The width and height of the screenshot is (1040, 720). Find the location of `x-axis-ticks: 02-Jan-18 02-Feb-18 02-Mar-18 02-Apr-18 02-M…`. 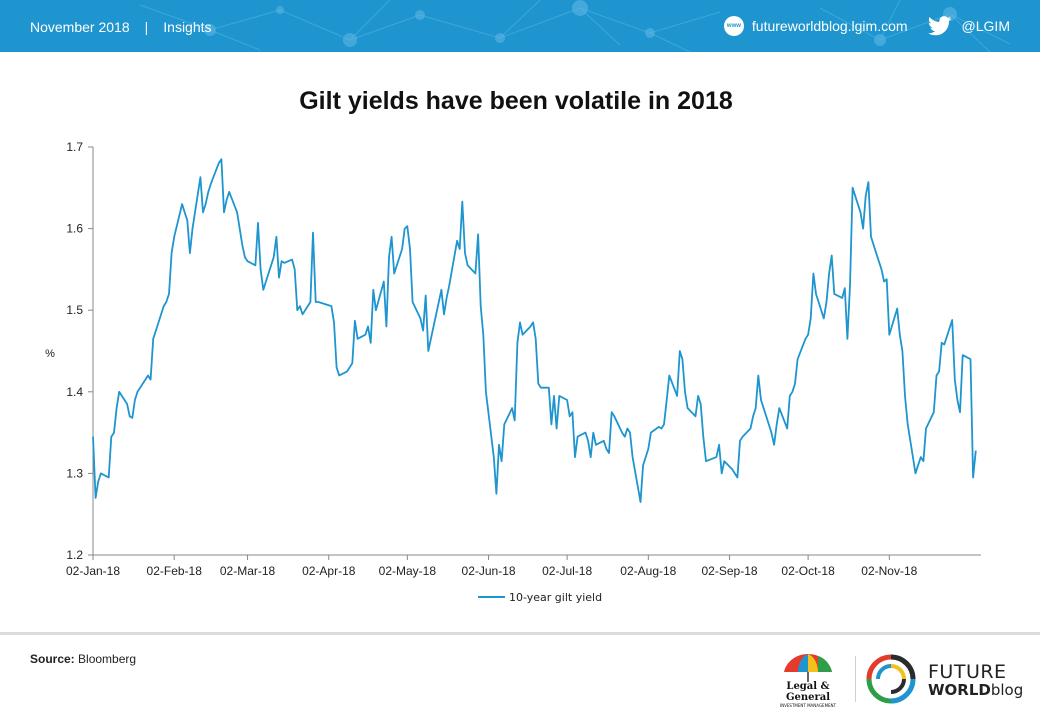

x-axis-ticks: 02-Jan-18 02-Feb-18 02-Mar-18 02-Apr-18 02-M… is located at coordinates (492, 566).